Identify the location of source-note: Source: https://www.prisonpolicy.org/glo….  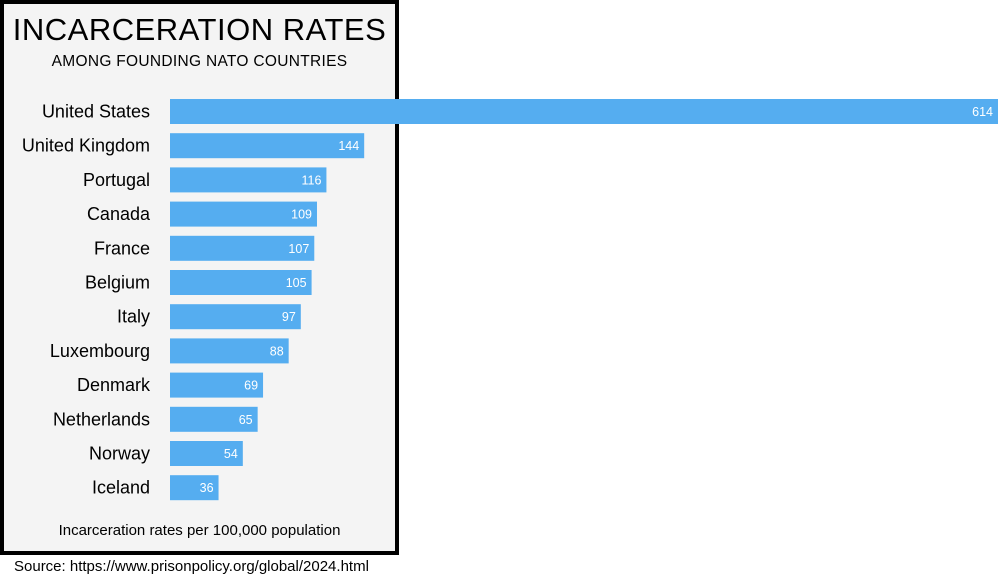
(191, 566).